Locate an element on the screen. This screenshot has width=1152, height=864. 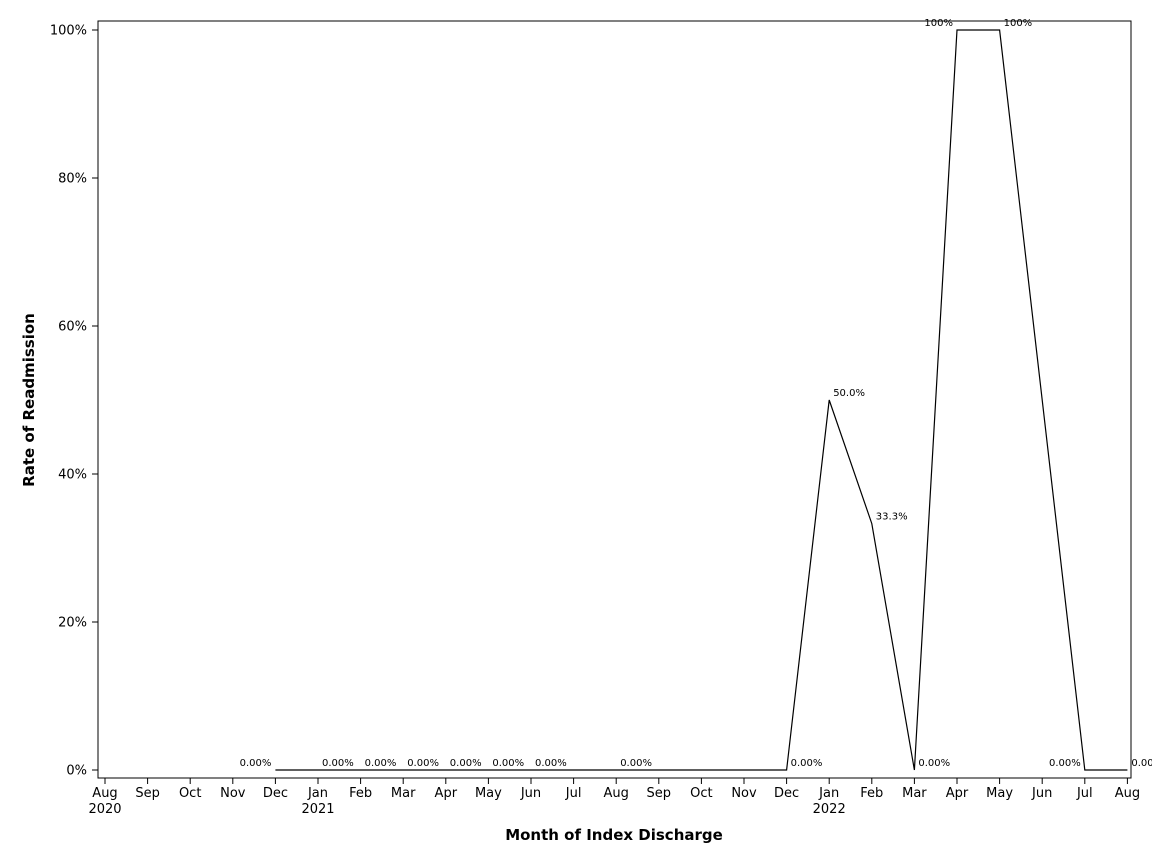
x-year-label: 2022 is located at coordinates (829, 809).